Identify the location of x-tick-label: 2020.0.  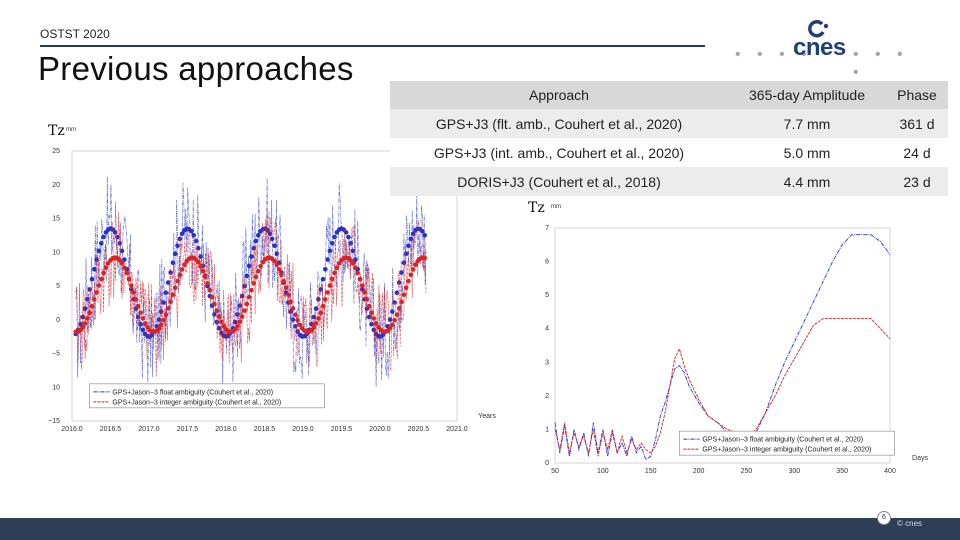
(380, 429).